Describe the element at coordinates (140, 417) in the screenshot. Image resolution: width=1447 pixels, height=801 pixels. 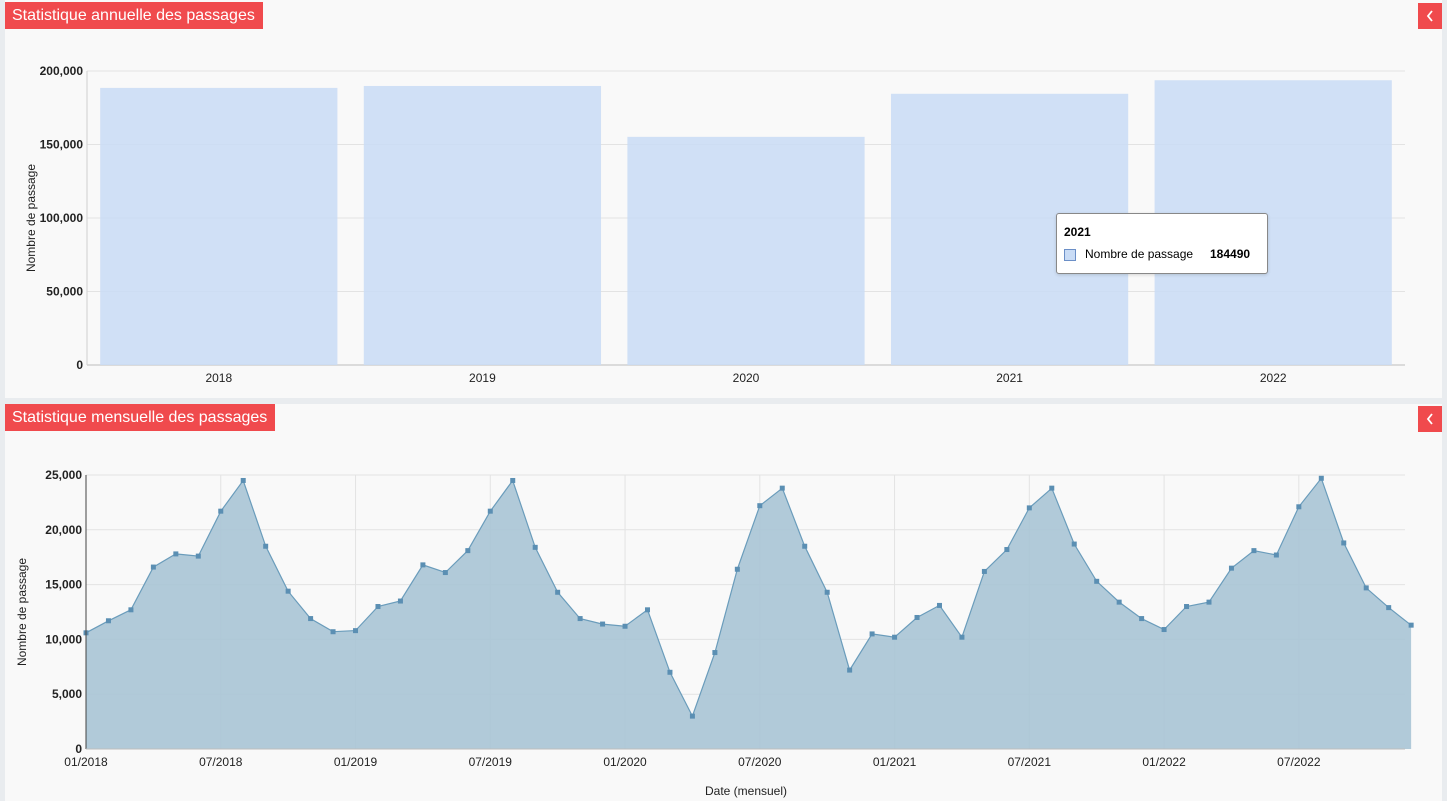
I see `monthly-panel-title: Statistique mensuelle des passages` at that location.